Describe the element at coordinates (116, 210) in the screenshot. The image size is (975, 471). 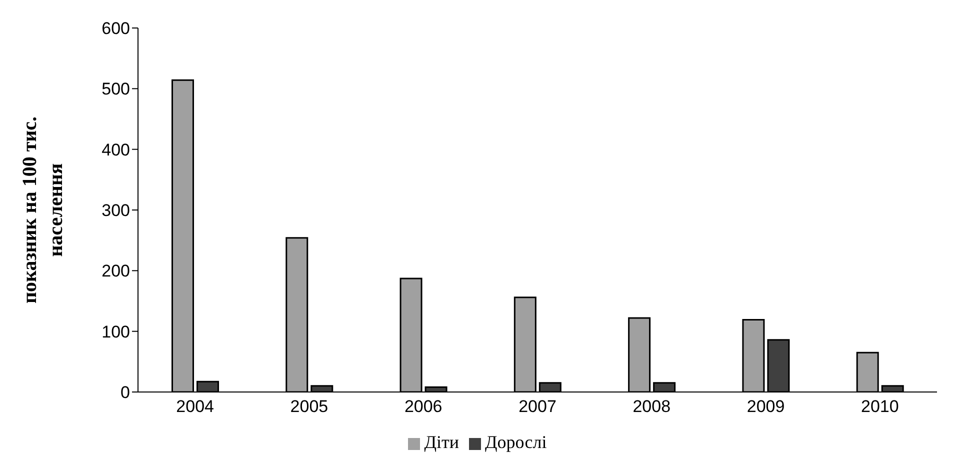
I see `y-tick-label: 300` at that location.